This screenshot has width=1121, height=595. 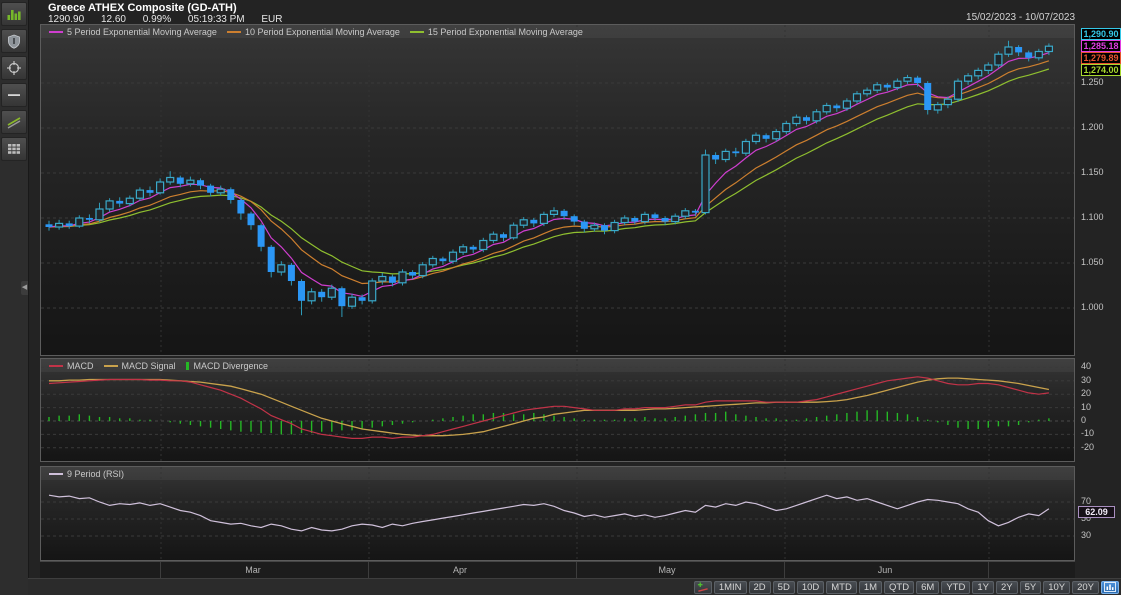 What do you see at coordinates (56, 366) in the screenshot?
I see `macd-legend-swatch` at bounding box center [56, 366].